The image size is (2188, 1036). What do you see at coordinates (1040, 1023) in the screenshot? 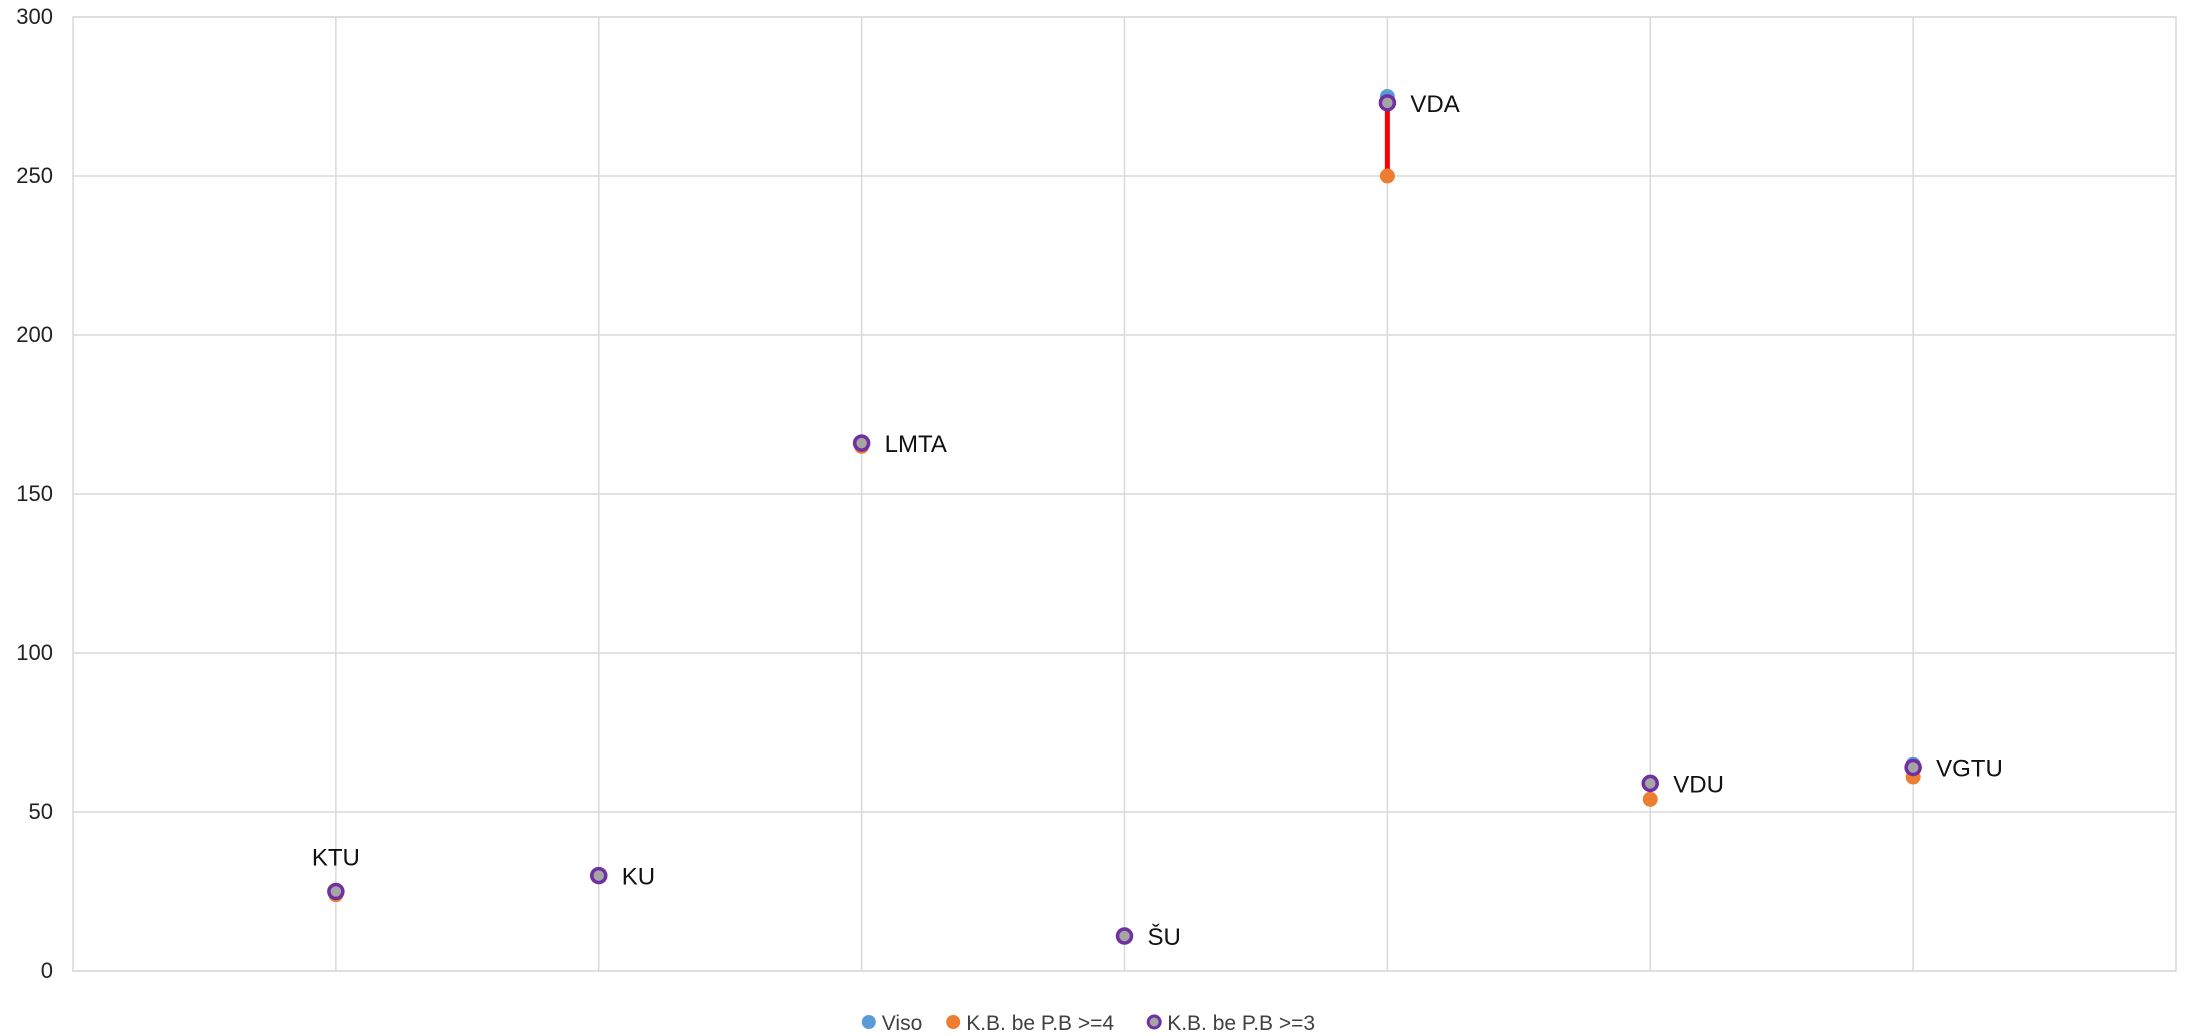
I see `legend-label: K.B. be P.B >=4` at bounding box center [1040, 1023].